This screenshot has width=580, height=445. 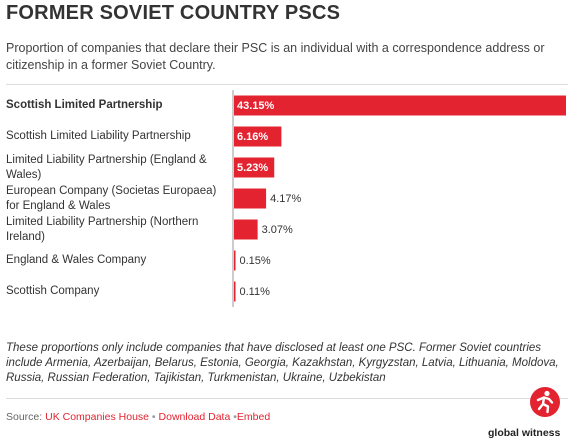 What do you see at coordinates (97, 417) in the screenshot?
I see `source-link: UK Companies House` at bounding box center [97, 417].